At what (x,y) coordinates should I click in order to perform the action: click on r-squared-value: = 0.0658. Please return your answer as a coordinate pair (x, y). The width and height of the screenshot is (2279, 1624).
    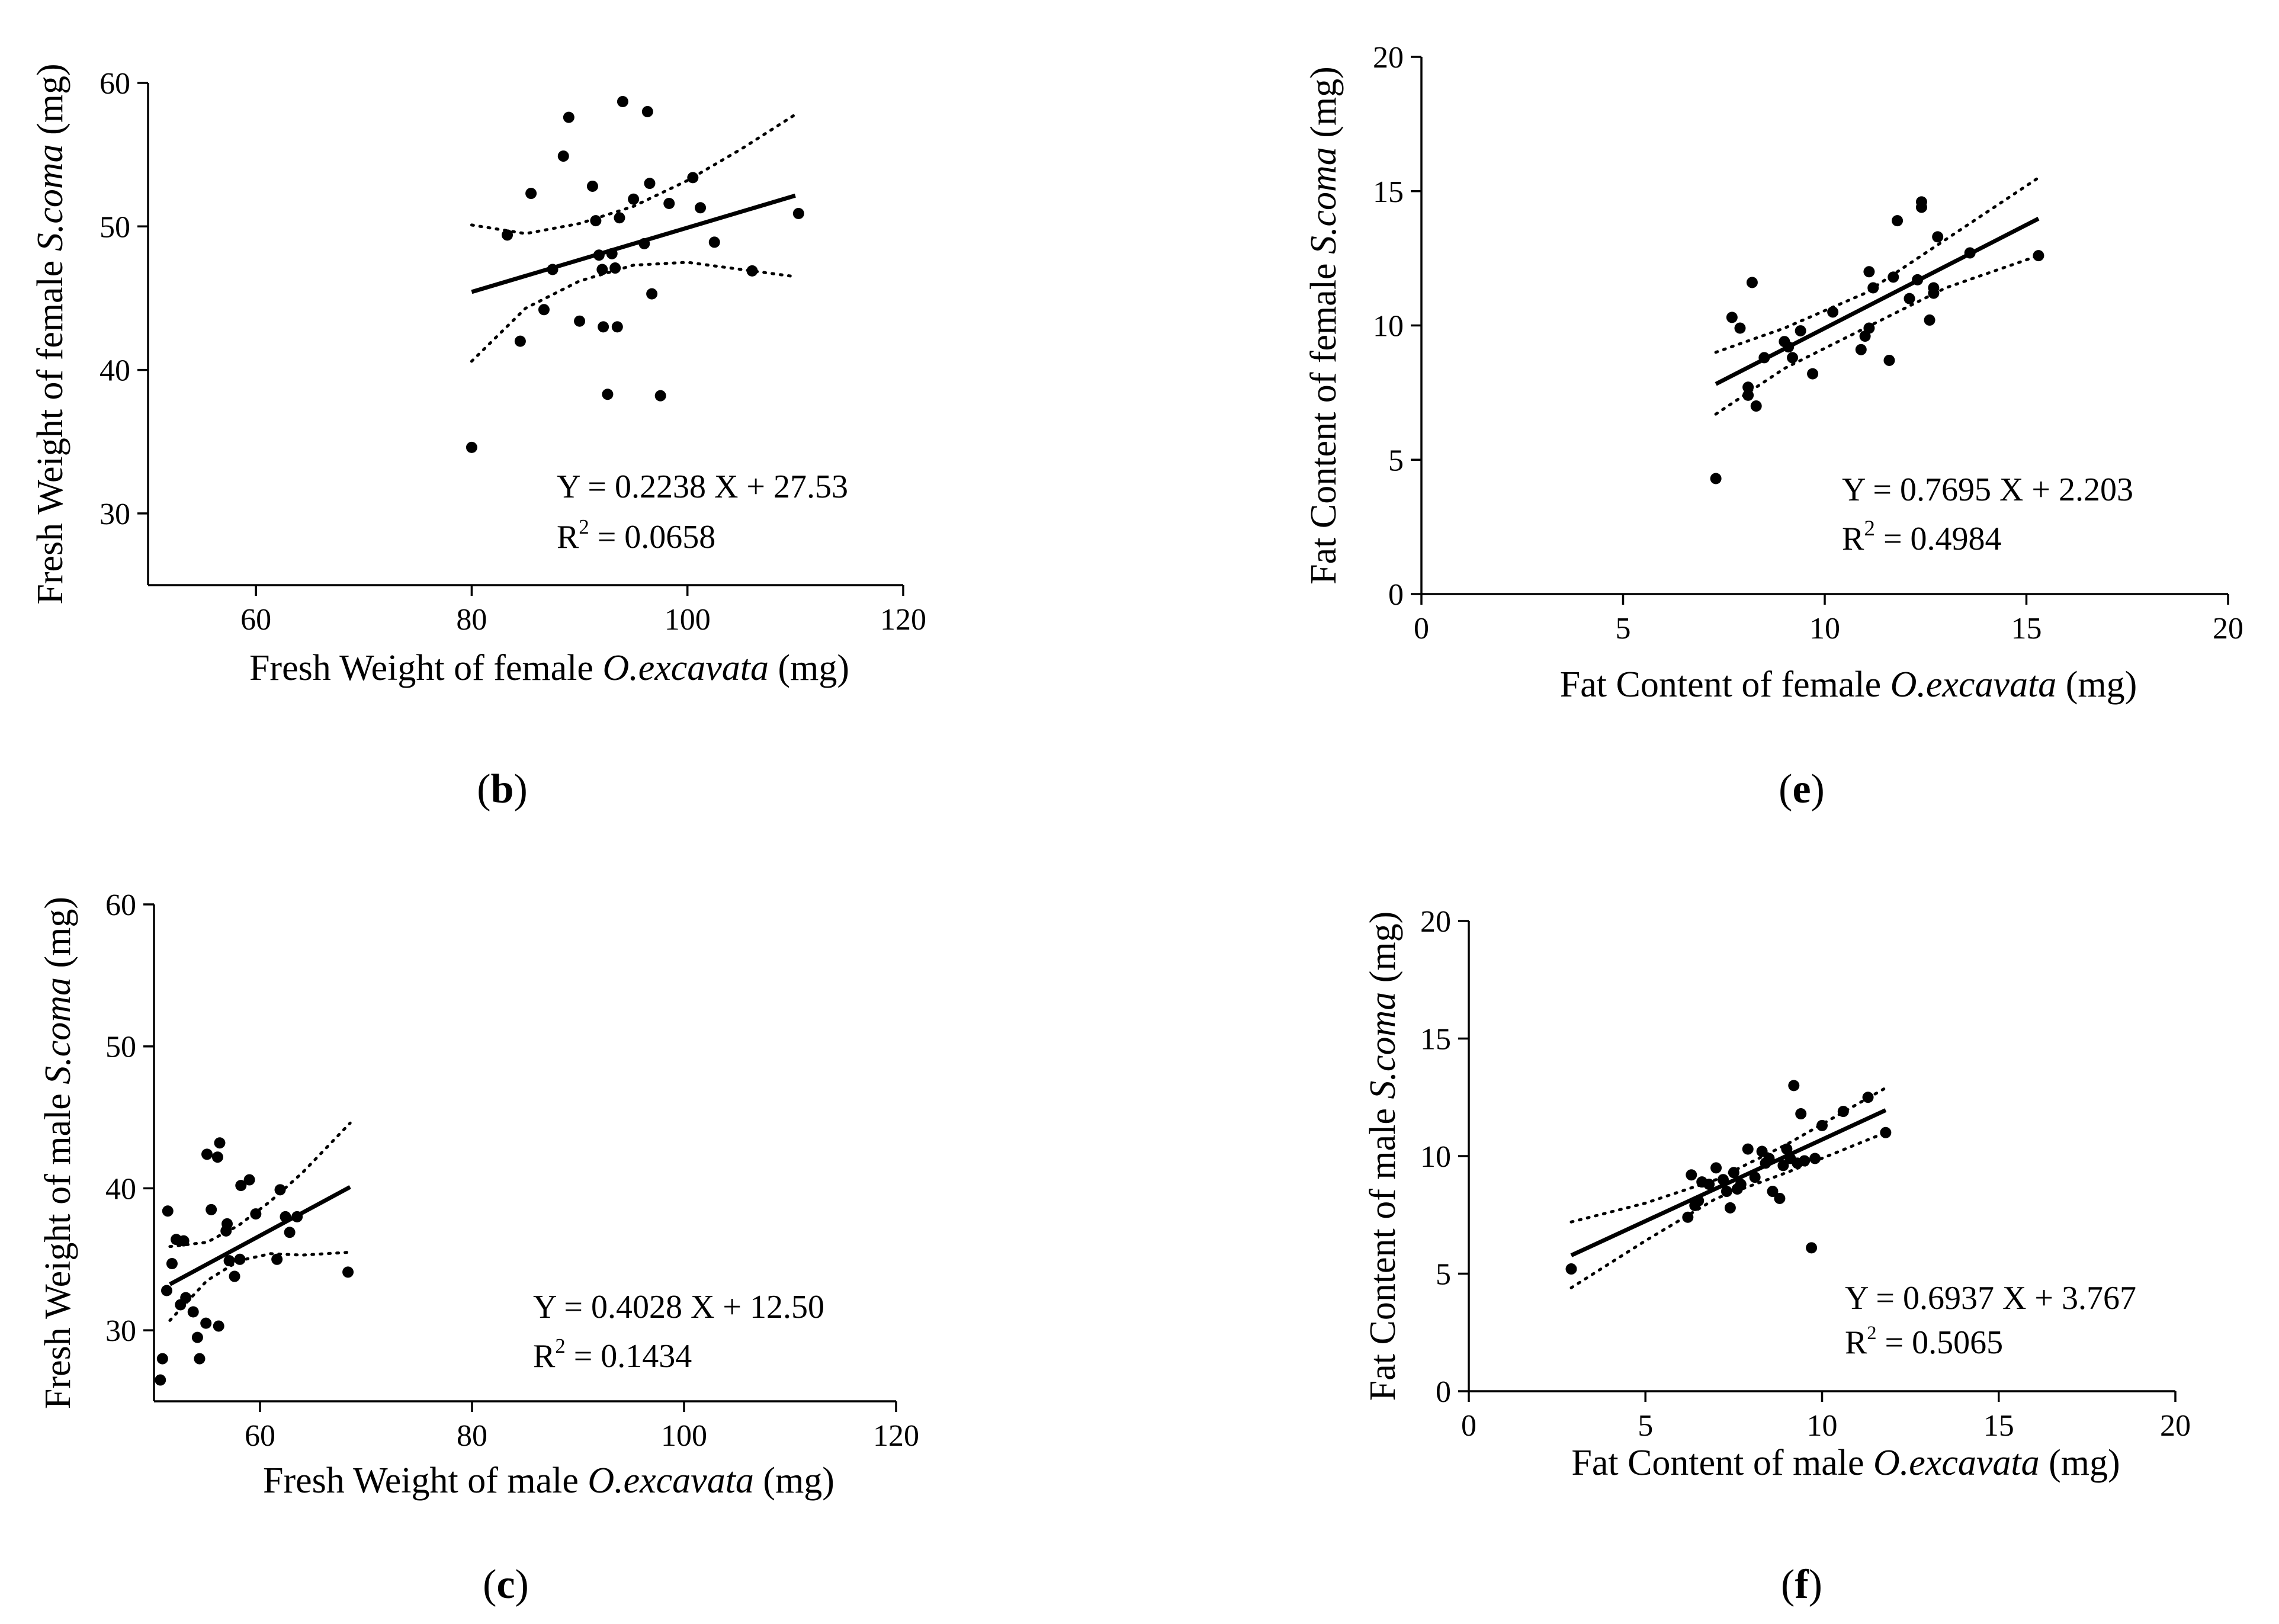
    Looking at the image, I should click on (652, 537).